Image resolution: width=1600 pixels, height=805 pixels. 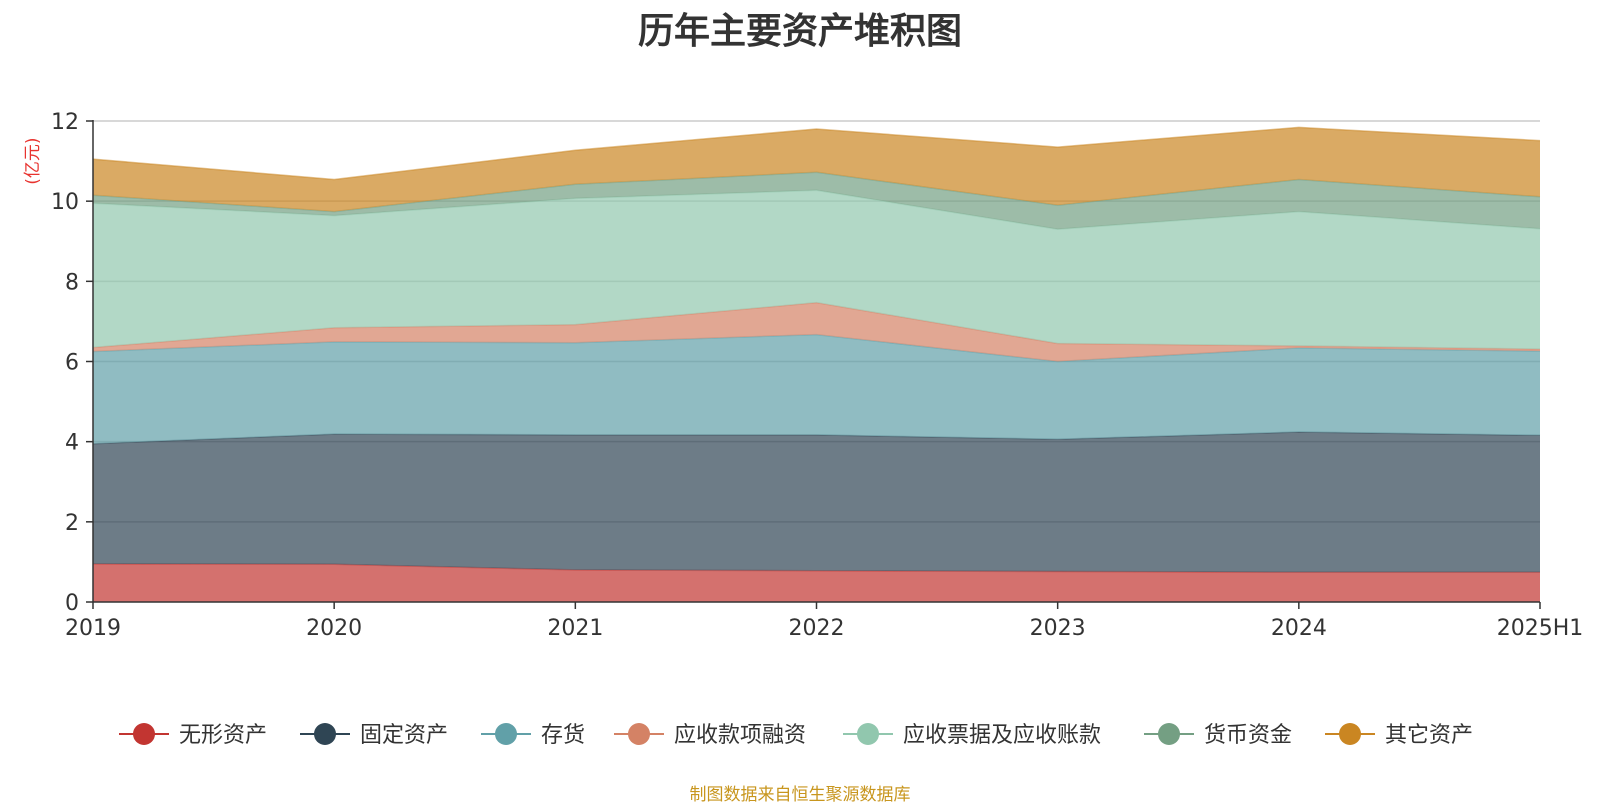 What do you see at coordinates (816, 201) in the screenshot?
I see `area-货币资金` at bounding box center [816, 201].